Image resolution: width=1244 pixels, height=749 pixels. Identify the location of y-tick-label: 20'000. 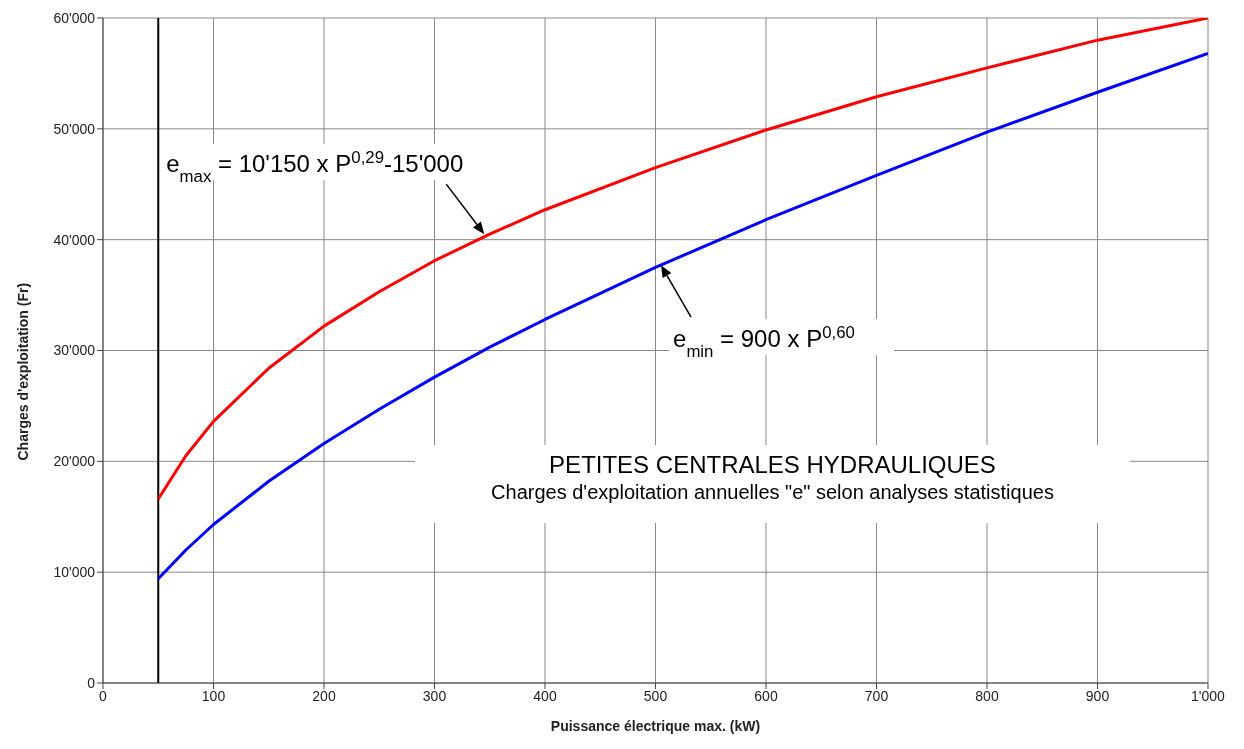
(74, 461).